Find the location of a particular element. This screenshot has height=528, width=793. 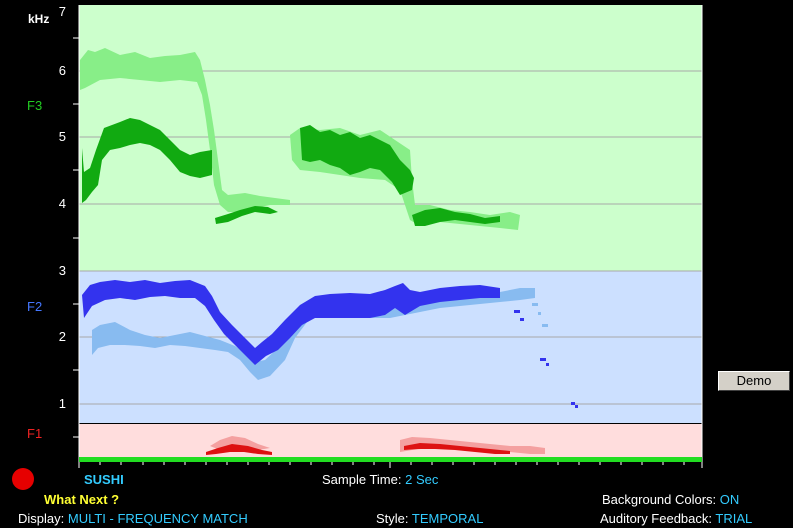

y-tick-7: 7 is located at coordinates (62, 11).